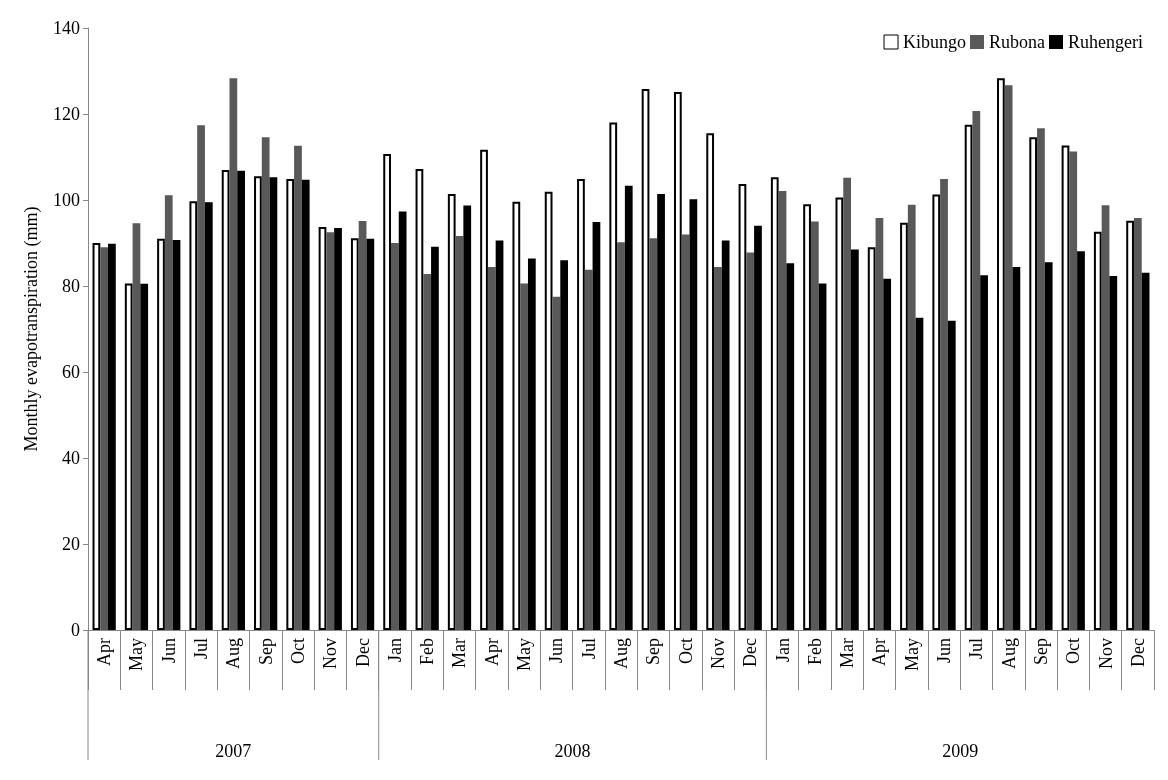 The height and width of the screenshot is (780, 1168). I want to click on text: 2007, so click(233, 751).